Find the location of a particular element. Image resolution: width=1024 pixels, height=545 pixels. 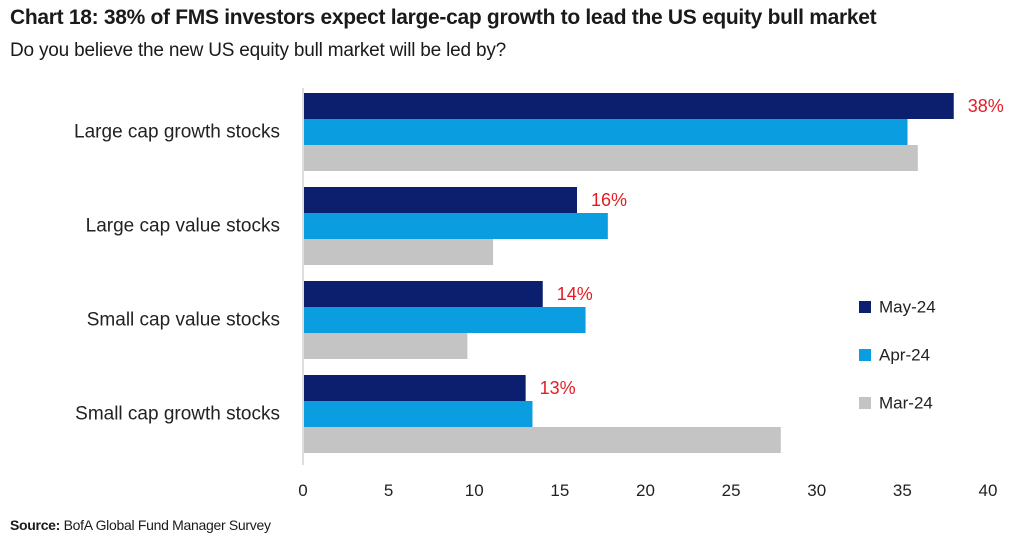

source-note: Source: BofA Global Fund Manager Survey is located at coordinates (140, 525).